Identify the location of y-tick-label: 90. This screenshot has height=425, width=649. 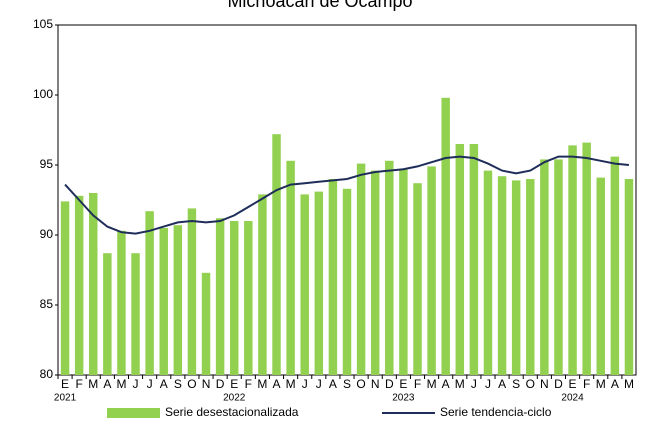
(47, 234).